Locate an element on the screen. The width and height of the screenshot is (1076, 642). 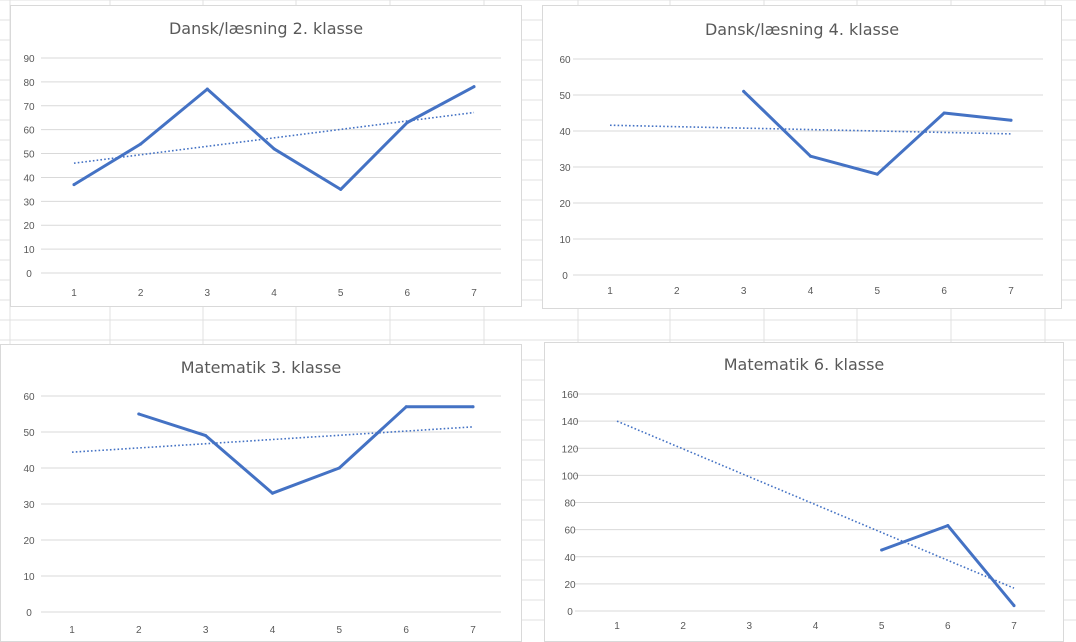
y-tick-label: 100 is located at coordinates (570, 476).